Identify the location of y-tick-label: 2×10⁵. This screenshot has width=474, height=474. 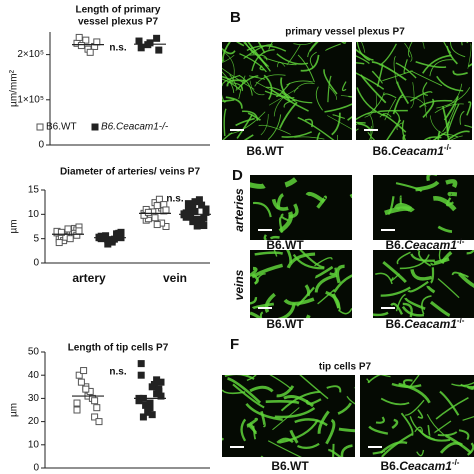
(30, 54).